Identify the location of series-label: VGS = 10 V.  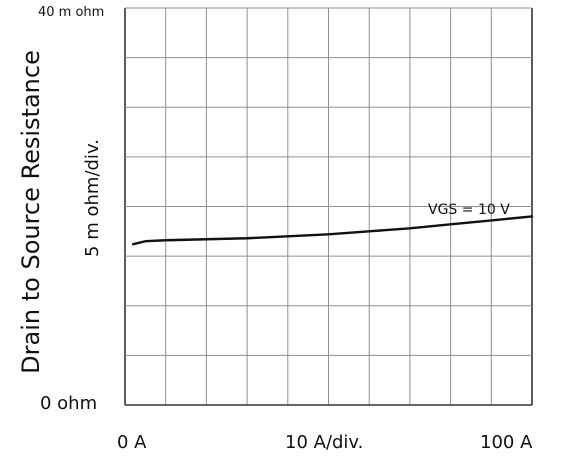
(469, 210).